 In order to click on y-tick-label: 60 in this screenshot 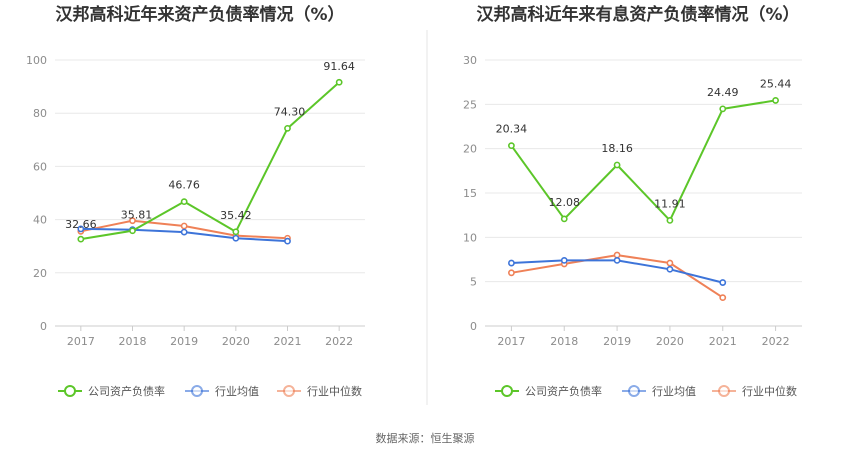, I will do `click(40, 166)`.